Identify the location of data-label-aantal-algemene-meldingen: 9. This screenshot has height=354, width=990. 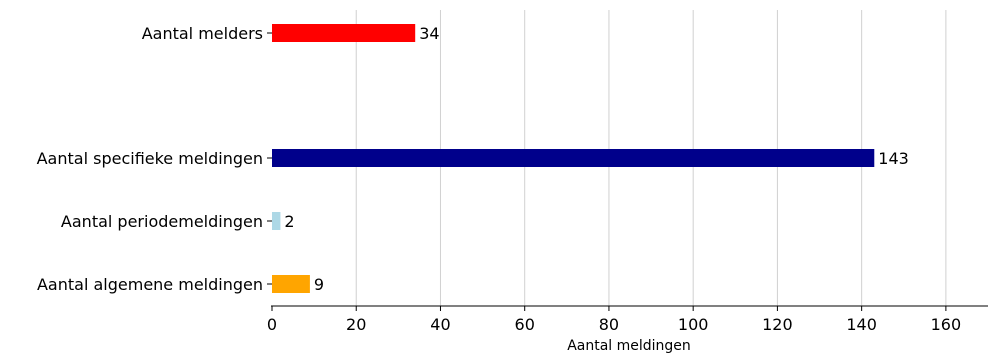
(319, 284).